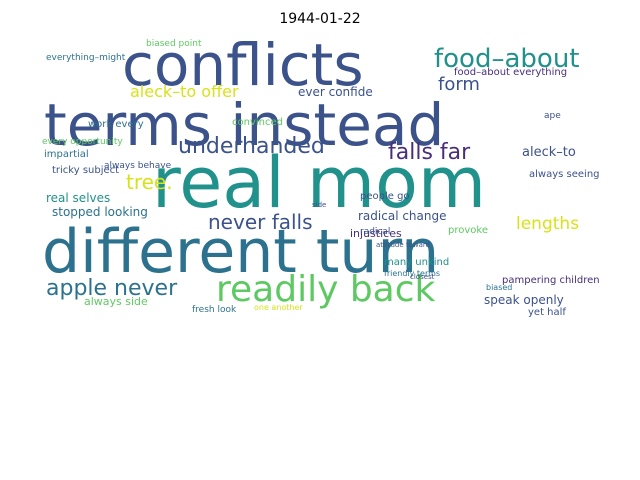 The image size is (640, 480). What do you see at coordinates (319, 205) in the screenshot?
I see `cloud-word: side` at bounding box center [319, 205].